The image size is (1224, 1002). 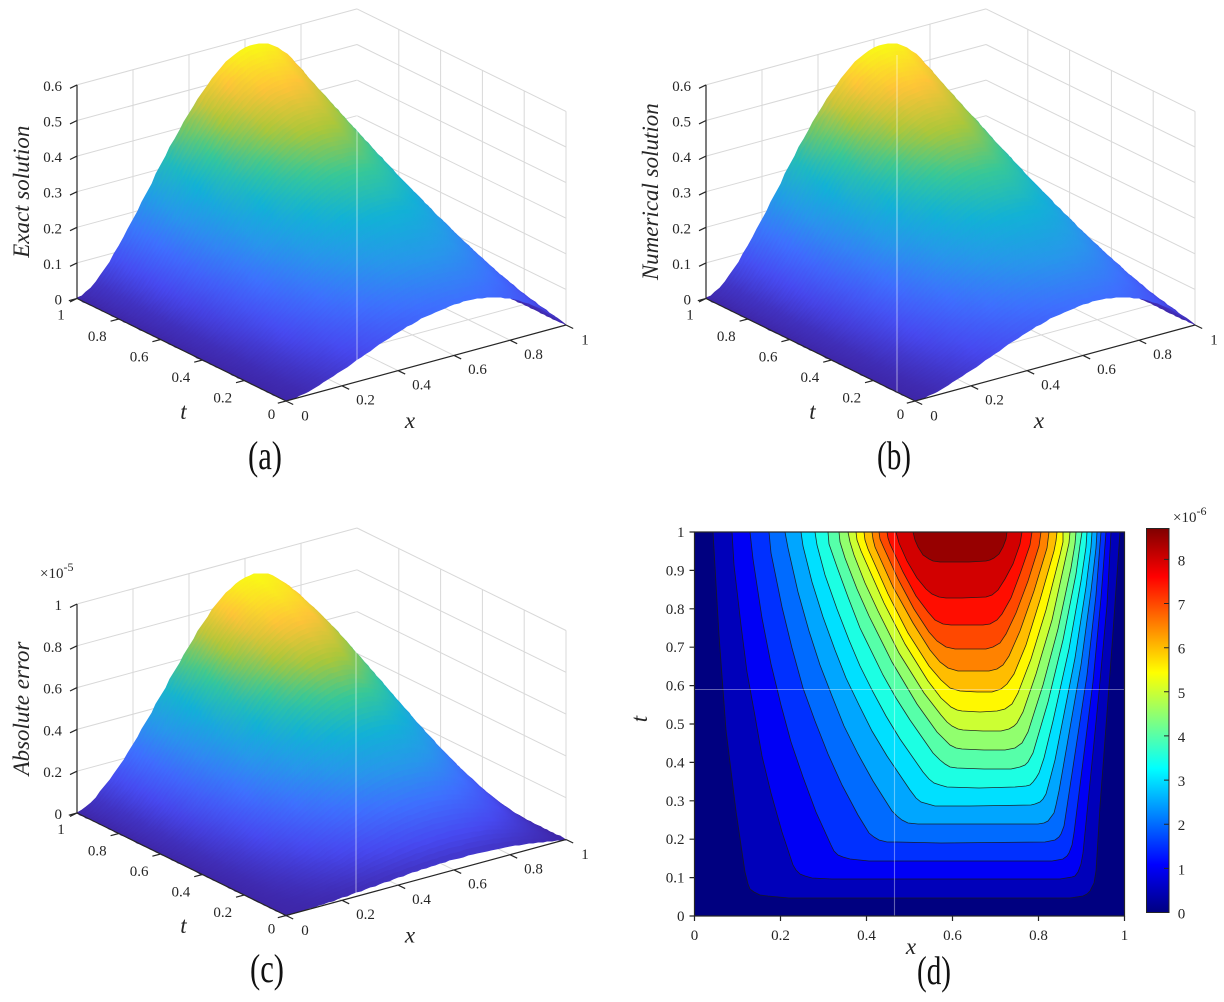 What do you see at coordinates (1182, 738) in the screenshot?
I see `svg-text: 4` at bounding box center [1182, 738].